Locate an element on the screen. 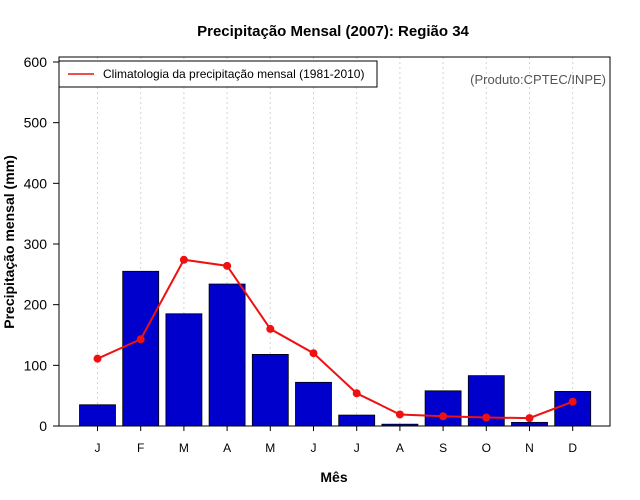  y-tick-label: 600 is located at coordinates (36, 62).